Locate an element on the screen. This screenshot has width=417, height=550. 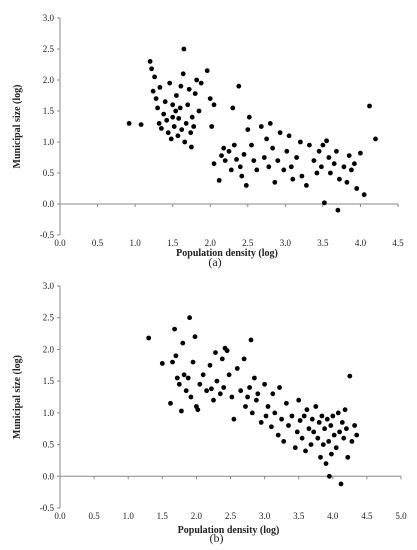
x-tick-label: 4.5 is located at coordinates (367, 516).